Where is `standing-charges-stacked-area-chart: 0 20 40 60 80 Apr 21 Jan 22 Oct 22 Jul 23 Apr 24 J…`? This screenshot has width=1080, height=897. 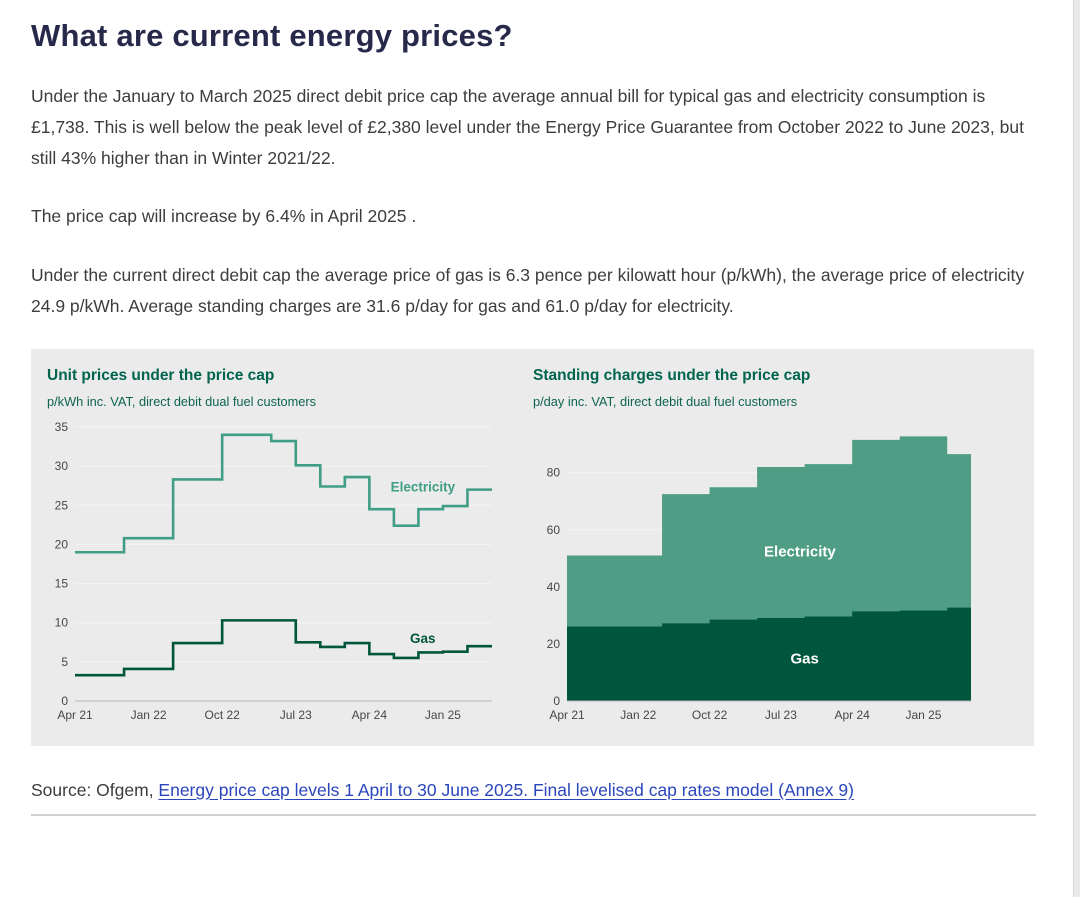
standing-charges-stacked-area-chart: 0 20 40 60 80 Apr 21 Jan 22 Oct 22 Jul 23 Apr 24 J… is located at coordinates (759, 579).